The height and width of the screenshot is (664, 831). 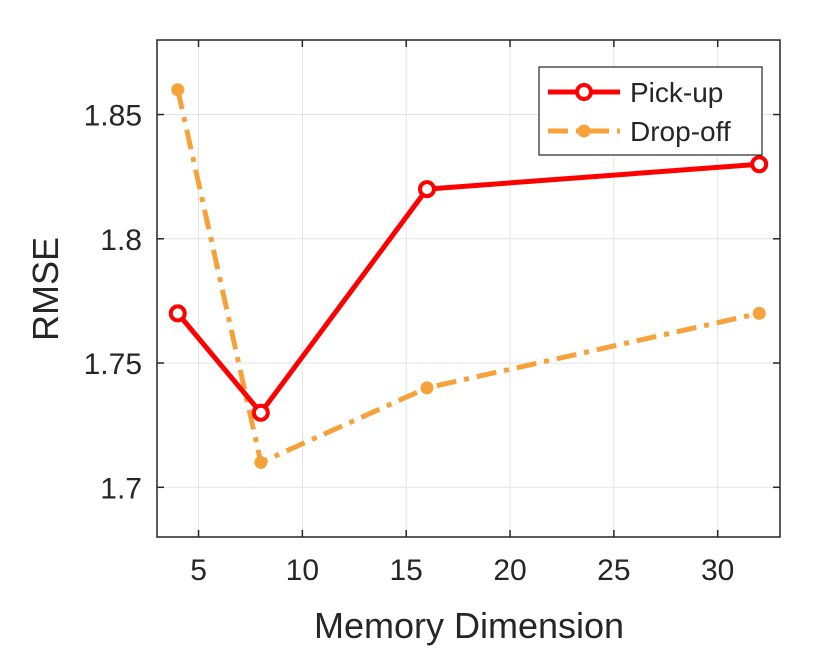 What do you see at coordinates (509, 570) in the screenshot?
I see `x-tick-label: 20` at bounding box center [509, 570].